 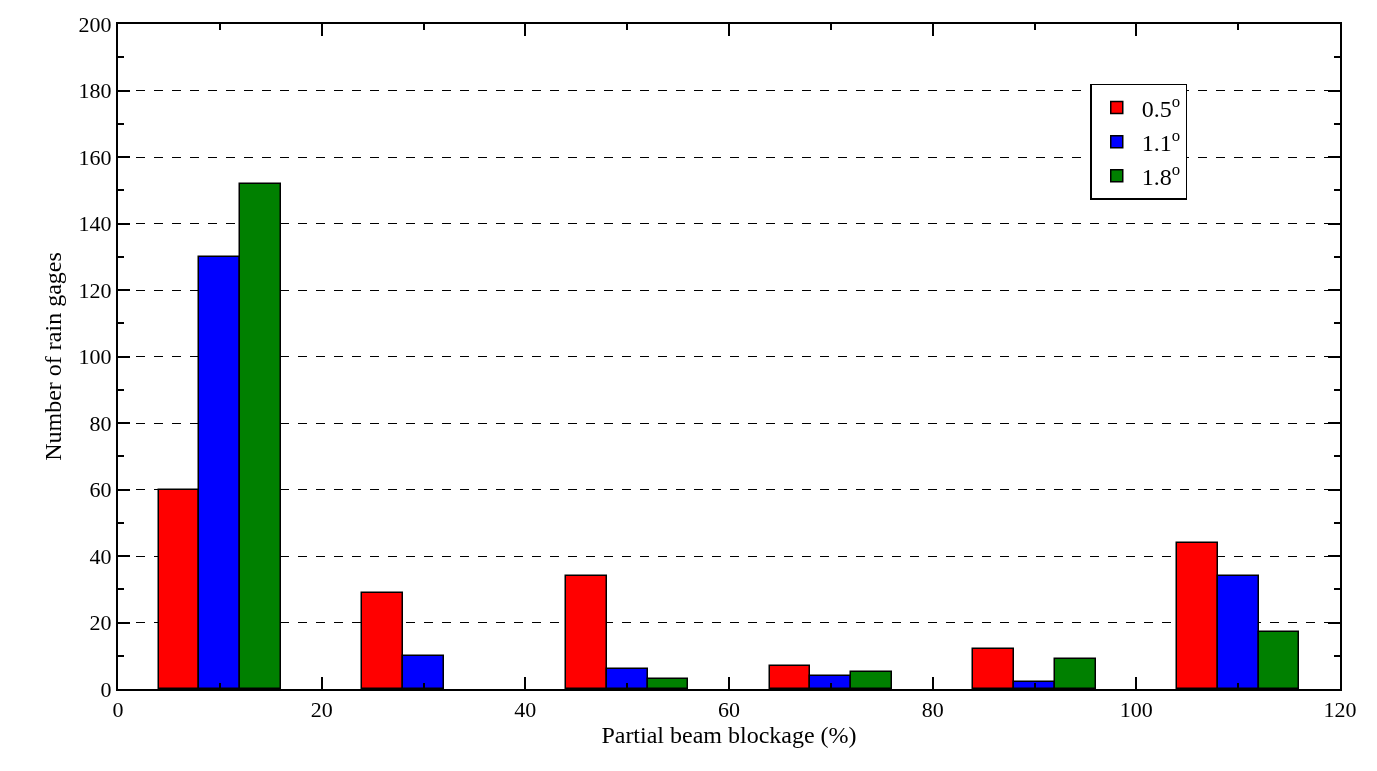 I want to click on legend-label: 0.5$^{o}$, so click(x=1161, y=106).